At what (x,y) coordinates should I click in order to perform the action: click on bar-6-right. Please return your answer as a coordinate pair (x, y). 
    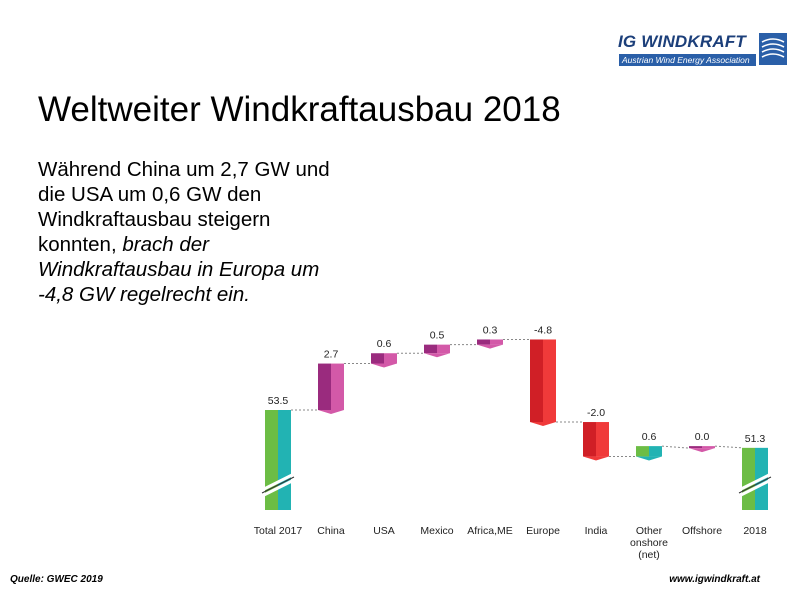
    Looking at the image, I should click on (549, 381).